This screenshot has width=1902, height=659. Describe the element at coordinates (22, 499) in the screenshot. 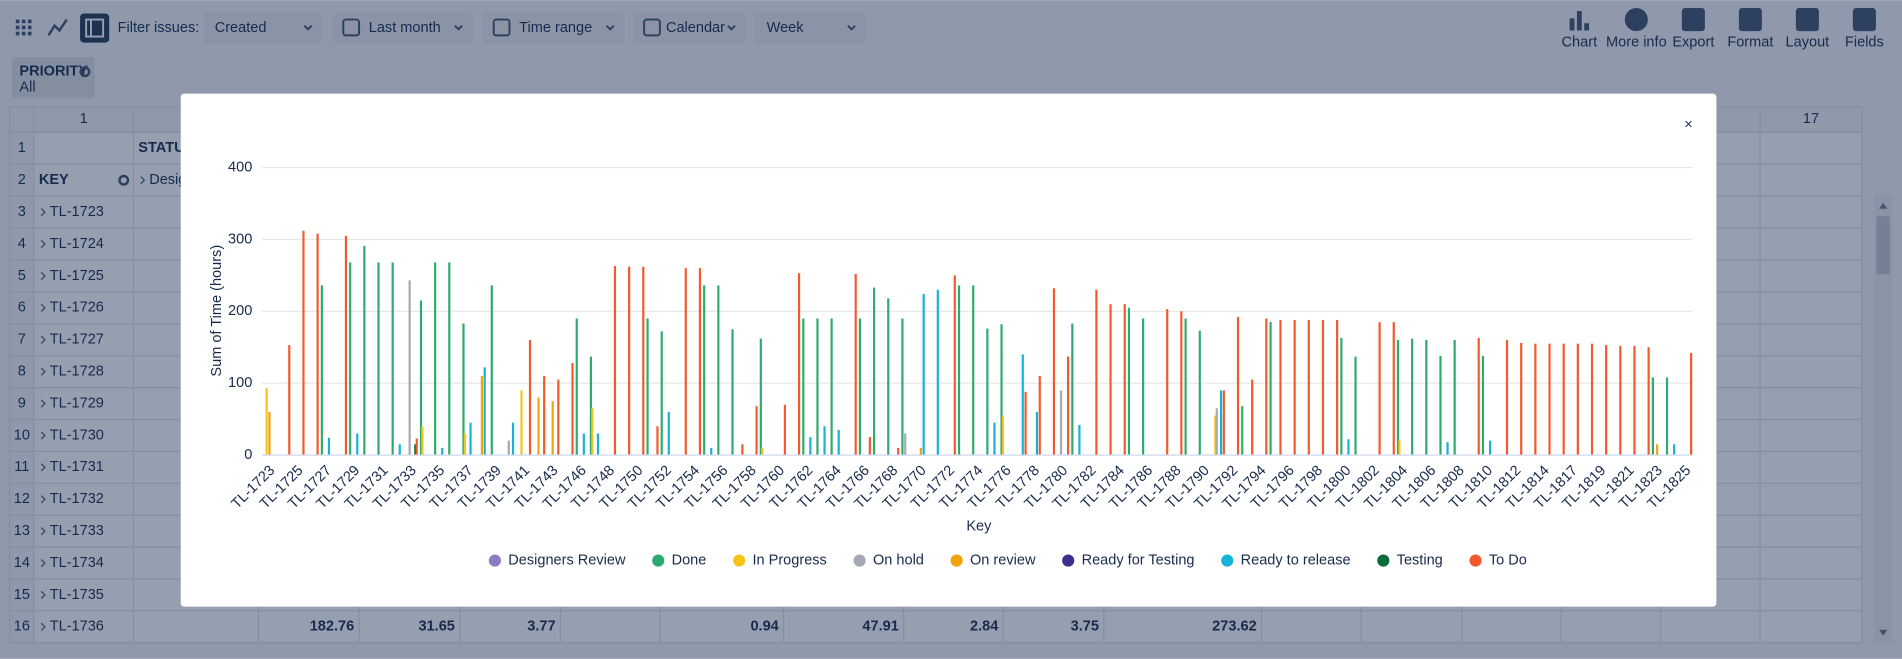

I see `row-number: 12` at that location.